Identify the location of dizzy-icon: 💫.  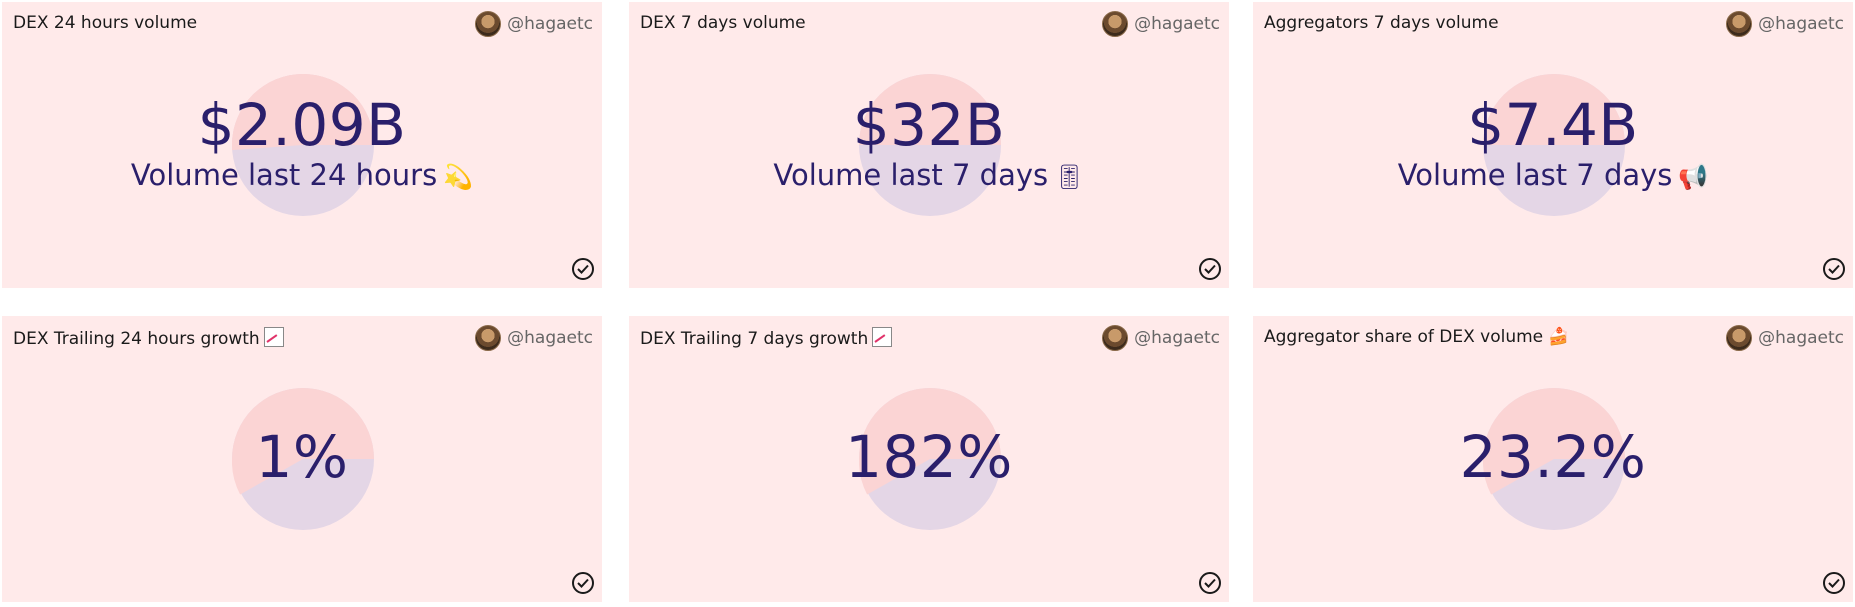
(458, 177).